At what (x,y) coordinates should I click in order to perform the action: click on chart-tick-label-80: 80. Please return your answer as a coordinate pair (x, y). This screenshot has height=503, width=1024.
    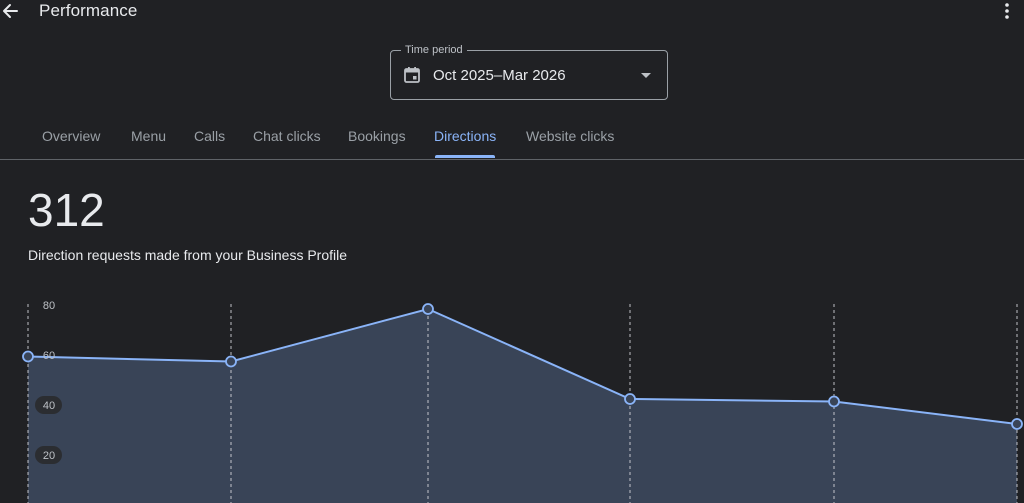
    Looking at the image, I should click on (49, 306).